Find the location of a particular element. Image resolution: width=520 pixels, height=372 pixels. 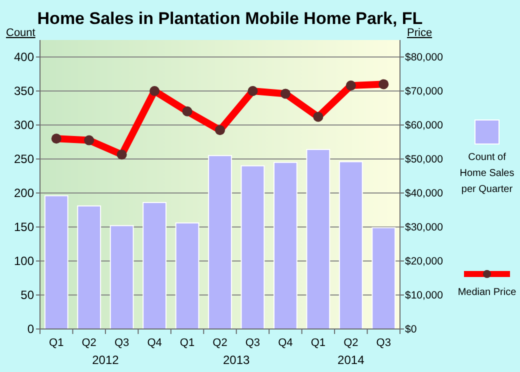

y-axis-title: Count is located at coordinates (21, 33).